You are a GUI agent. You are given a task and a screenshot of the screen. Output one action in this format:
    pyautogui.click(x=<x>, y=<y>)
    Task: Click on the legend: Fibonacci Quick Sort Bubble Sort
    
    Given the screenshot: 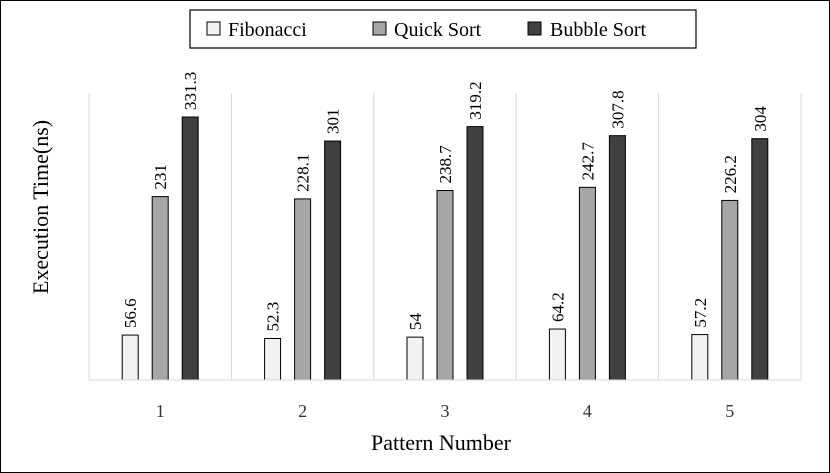 What is the action you would take?
    pyautogui.click(x=443, y=29)
    